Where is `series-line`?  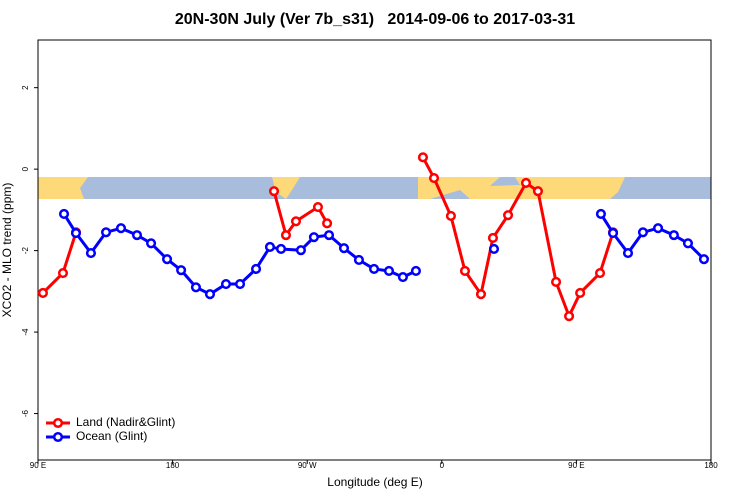
series-line is located at coordinates (384, 254).